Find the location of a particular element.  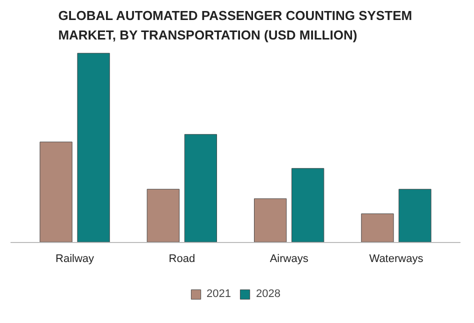

legend-label: 2028 is located at coordinates (268, 294).